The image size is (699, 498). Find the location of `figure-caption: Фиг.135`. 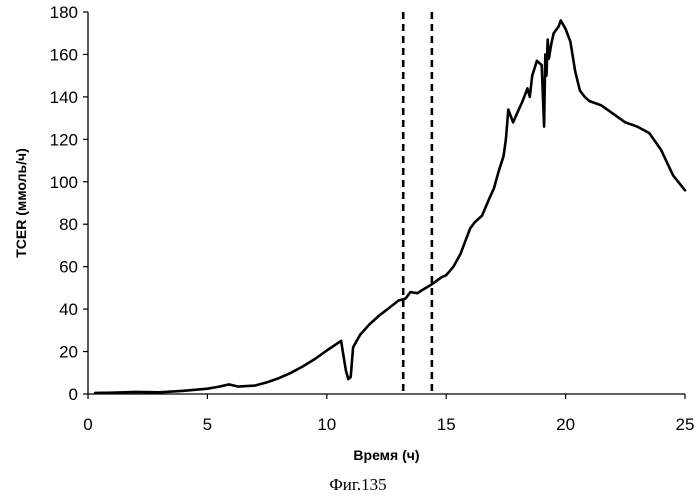

figure-caption: Фиг.135 is located at coordinates (357, 484).